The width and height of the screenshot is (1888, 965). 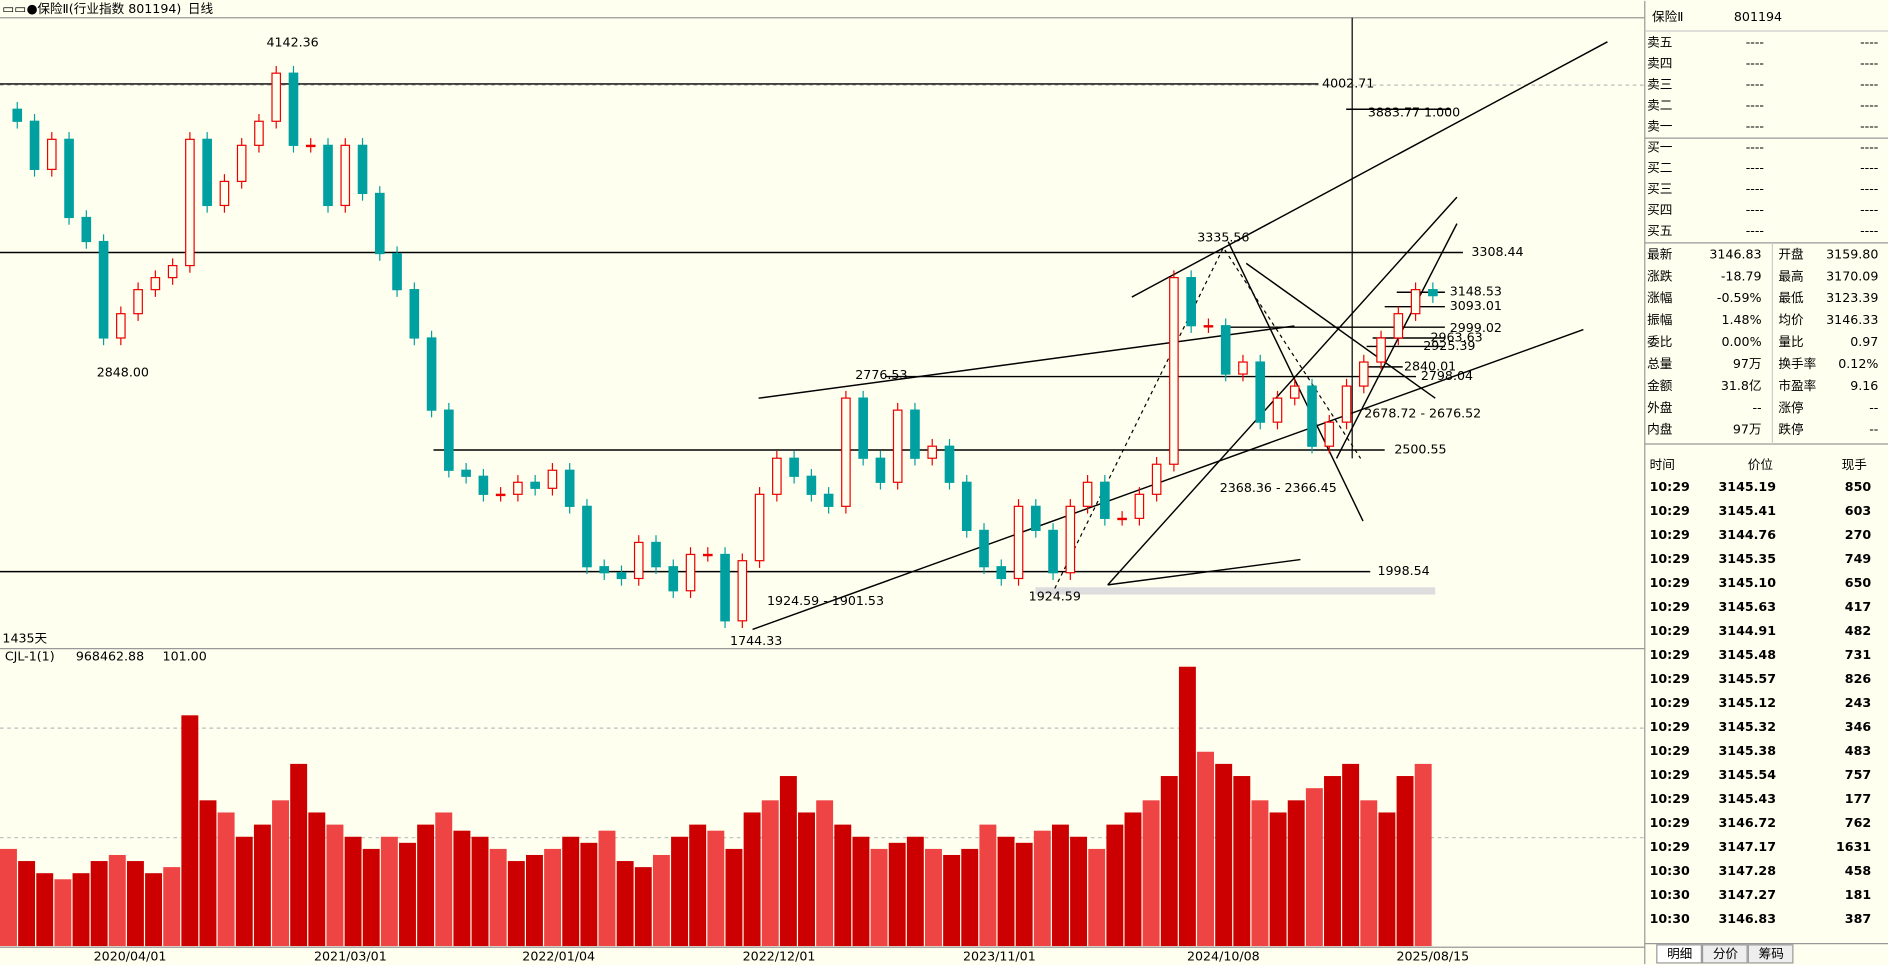 I want to click on trades-header: 现手, so click(x=1855, y=464).